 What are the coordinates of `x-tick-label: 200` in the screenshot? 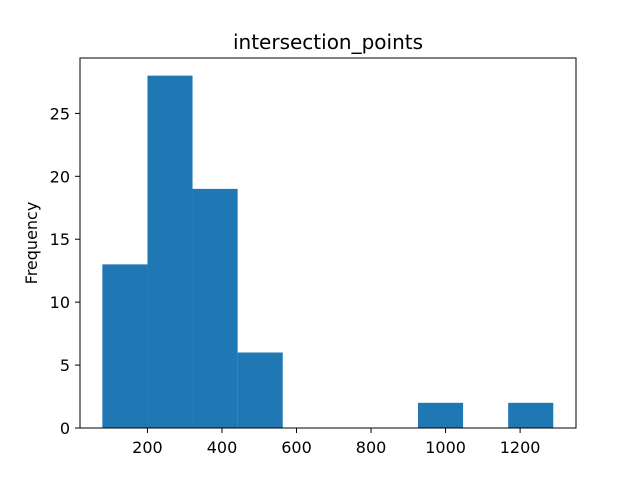 It's located at (147, 447).